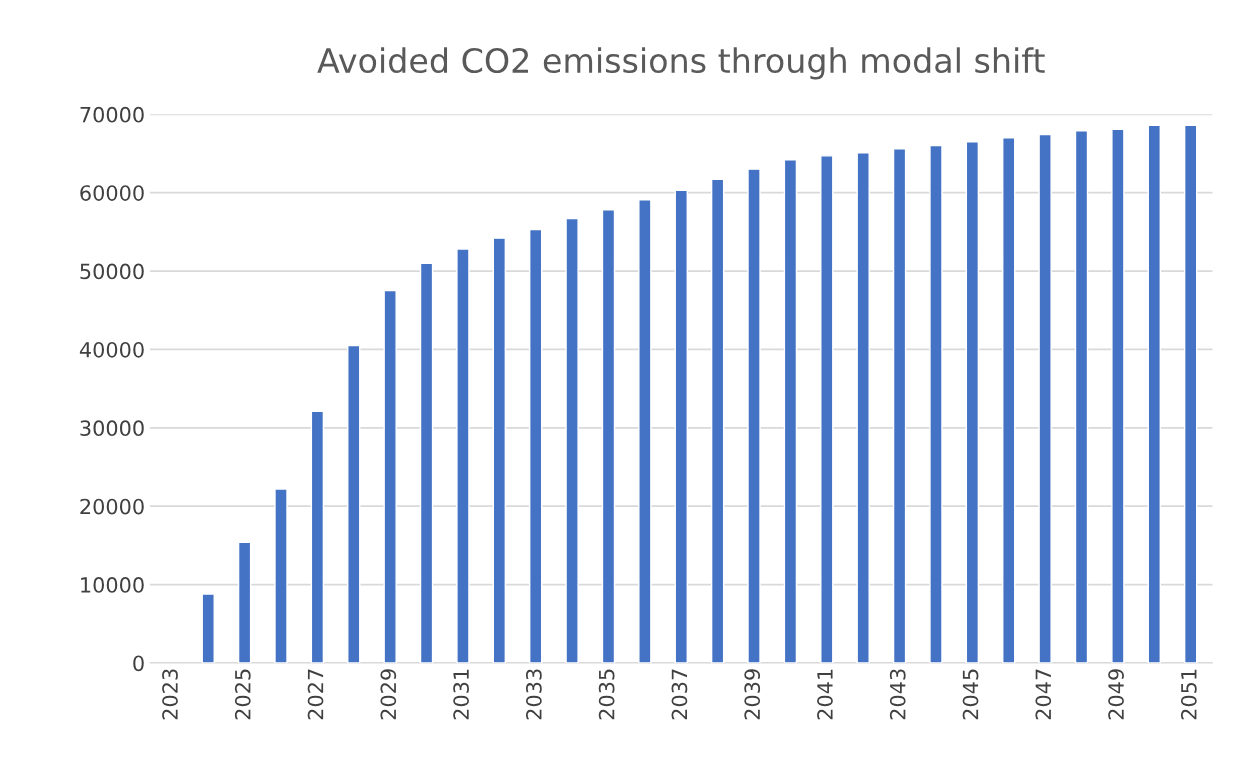 The image size is (1250, 762). I want to click on y-tick-label: 30000, so click(112, 428).